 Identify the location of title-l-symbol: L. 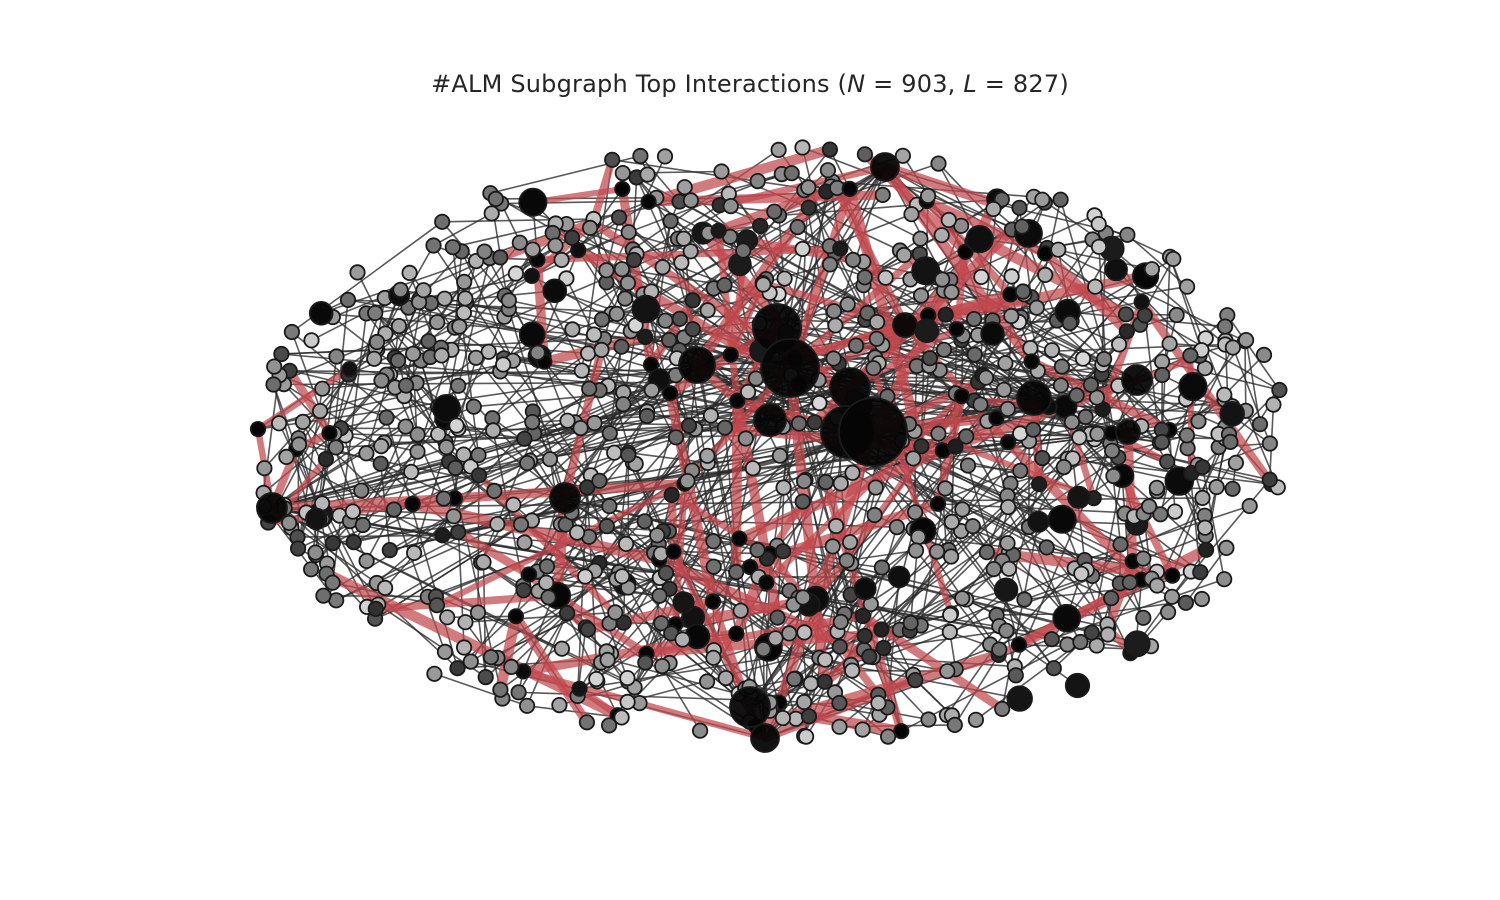
(970, 84).